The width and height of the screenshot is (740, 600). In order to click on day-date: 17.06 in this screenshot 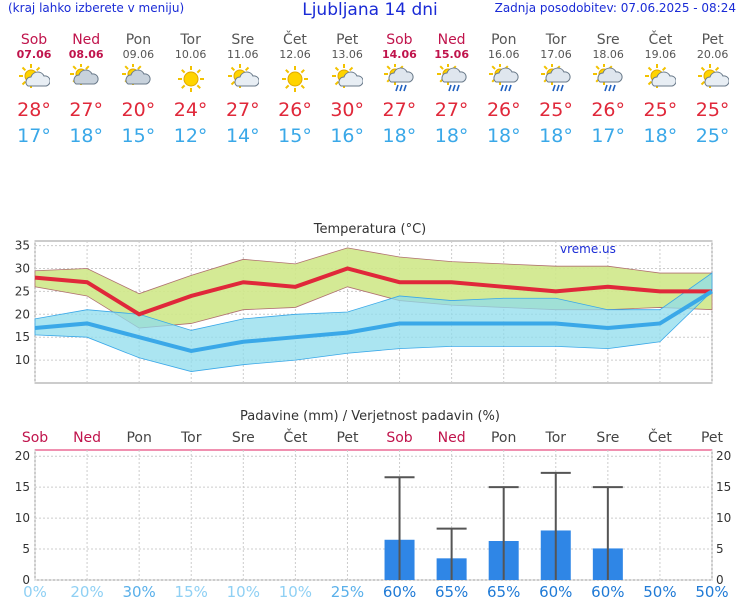, I will do `click(556, 54)`.